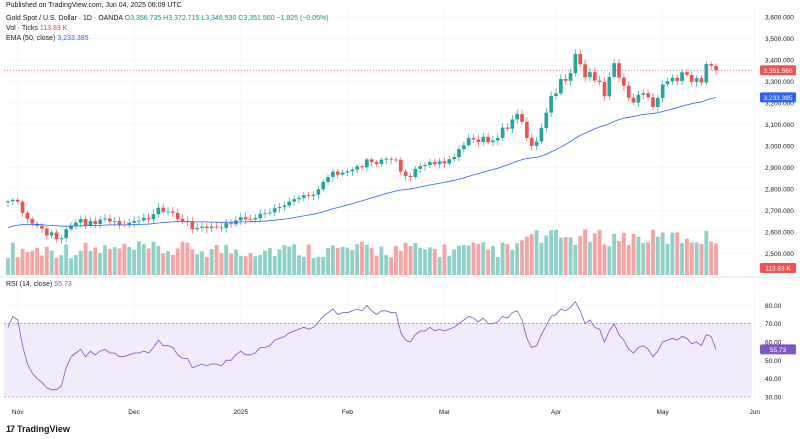 The height and width of the screenshot is (439, 800). I want to click on tradingview-footer: 17 TradingView, so click(38, 429).